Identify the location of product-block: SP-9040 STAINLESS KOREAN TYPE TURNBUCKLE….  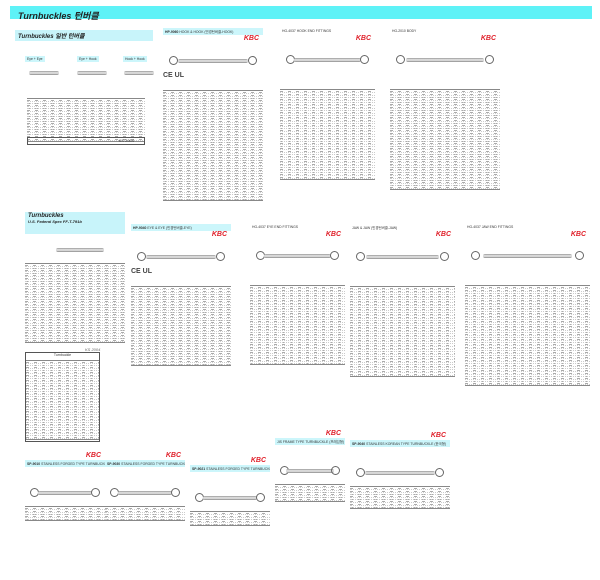
(400, 471).